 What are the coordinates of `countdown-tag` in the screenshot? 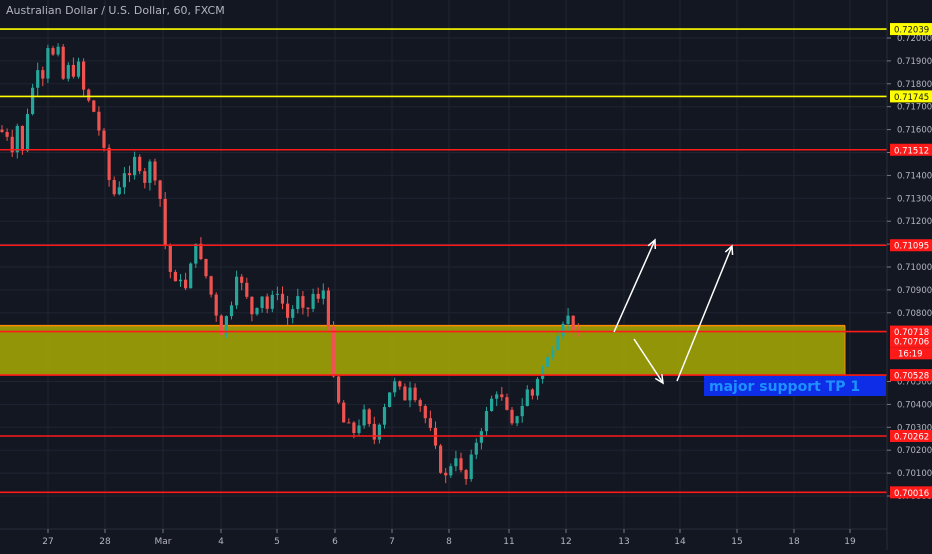 It's located at (911, 353).